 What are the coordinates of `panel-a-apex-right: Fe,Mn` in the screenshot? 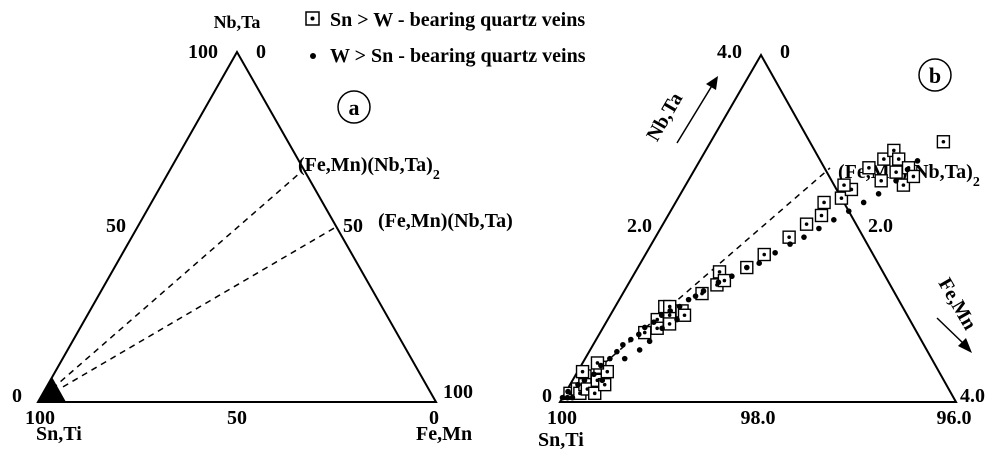 It's located at (444, 434).